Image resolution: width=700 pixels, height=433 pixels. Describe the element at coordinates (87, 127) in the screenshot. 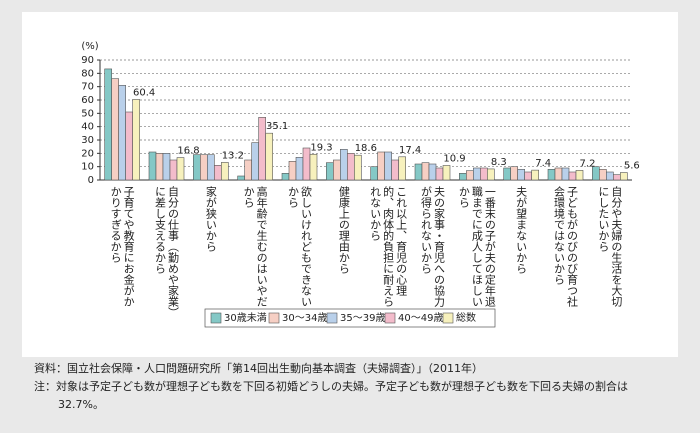

I see `y-tick-label: 40` at that location.